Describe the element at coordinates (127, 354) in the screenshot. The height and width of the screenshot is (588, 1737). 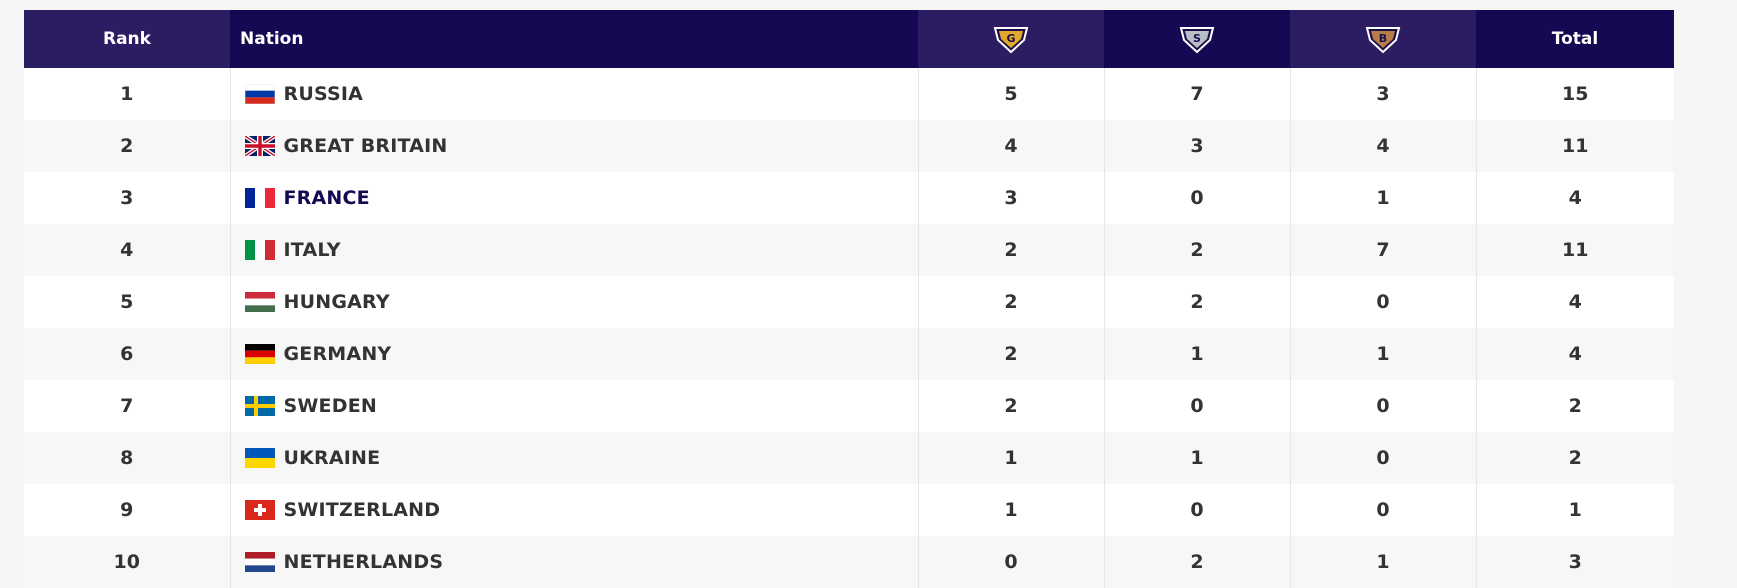
I see `rank-cell: 6` at that location.